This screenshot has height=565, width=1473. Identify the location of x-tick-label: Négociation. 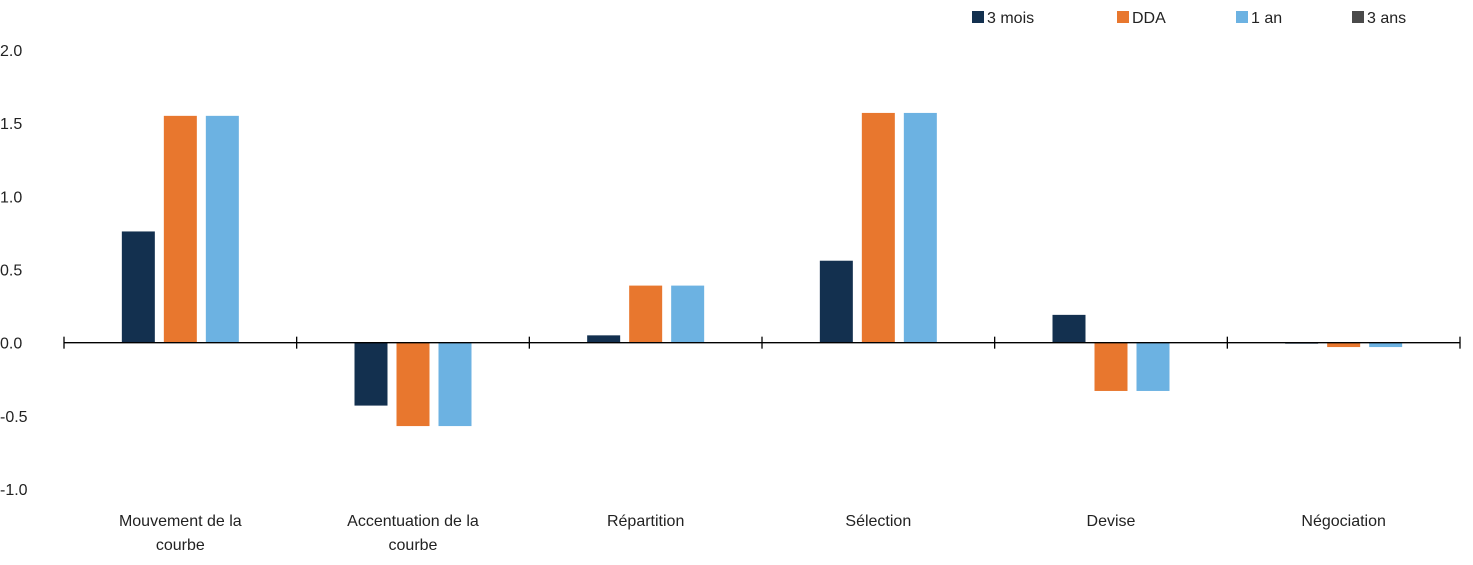
(1343, 521).